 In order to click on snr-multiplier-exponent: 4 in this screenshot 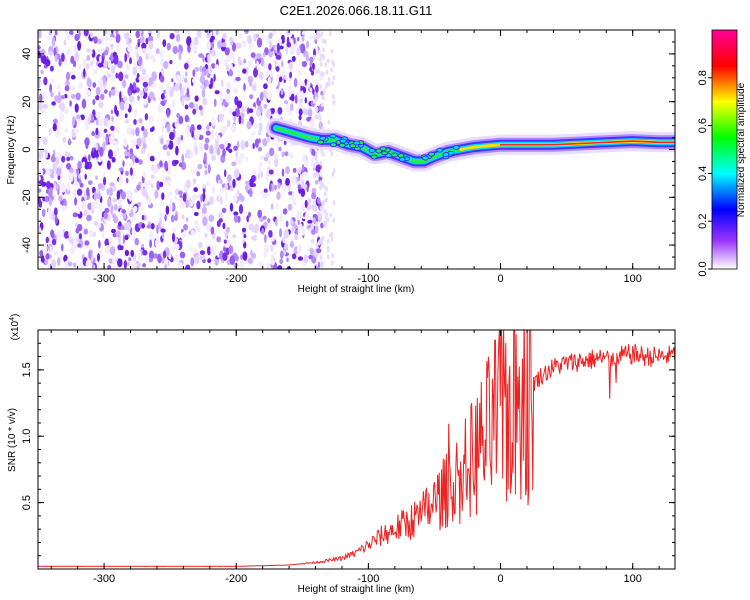, I will do `click(12, 319)`.